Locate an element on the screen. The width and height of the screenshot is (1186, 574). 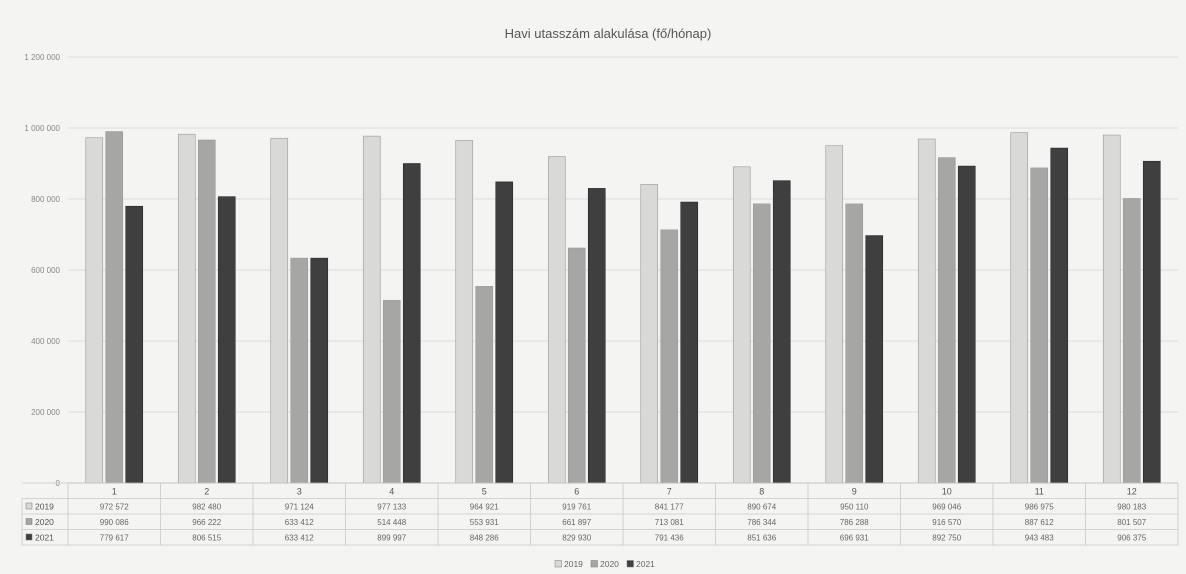
data-label: 964 921 is located at coordinates (484, 507).